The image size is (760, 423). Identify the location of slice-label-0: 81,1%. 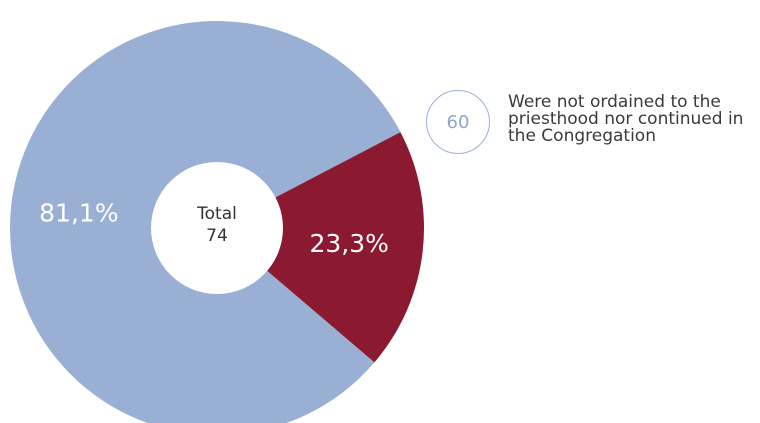
(78, 212).